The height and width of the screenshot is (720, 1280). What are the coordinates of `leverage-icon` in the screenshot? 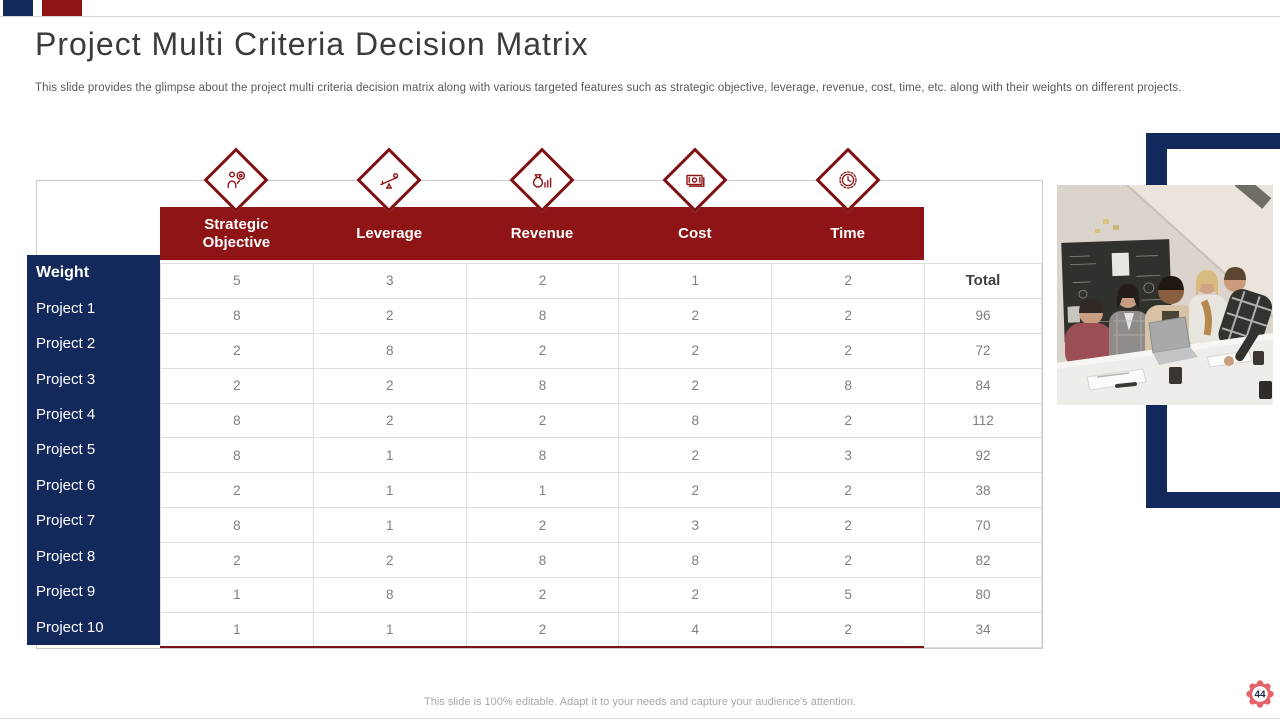 It's located at (389, 180).